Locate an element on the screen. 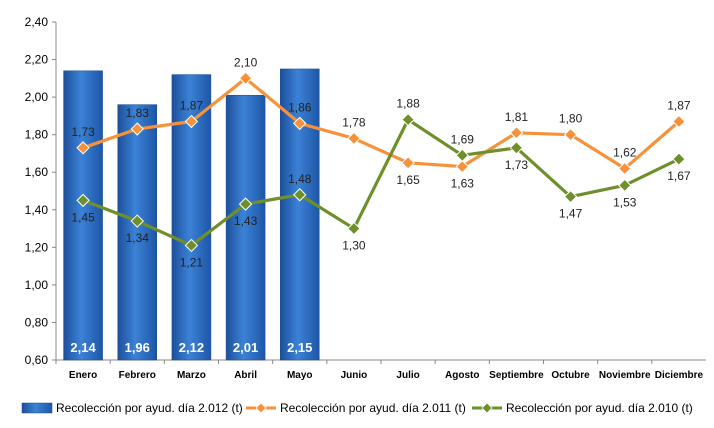 This screenshot has width=714, height=428. bar-value-label: 2,01 is located at coordinates (245, 347).